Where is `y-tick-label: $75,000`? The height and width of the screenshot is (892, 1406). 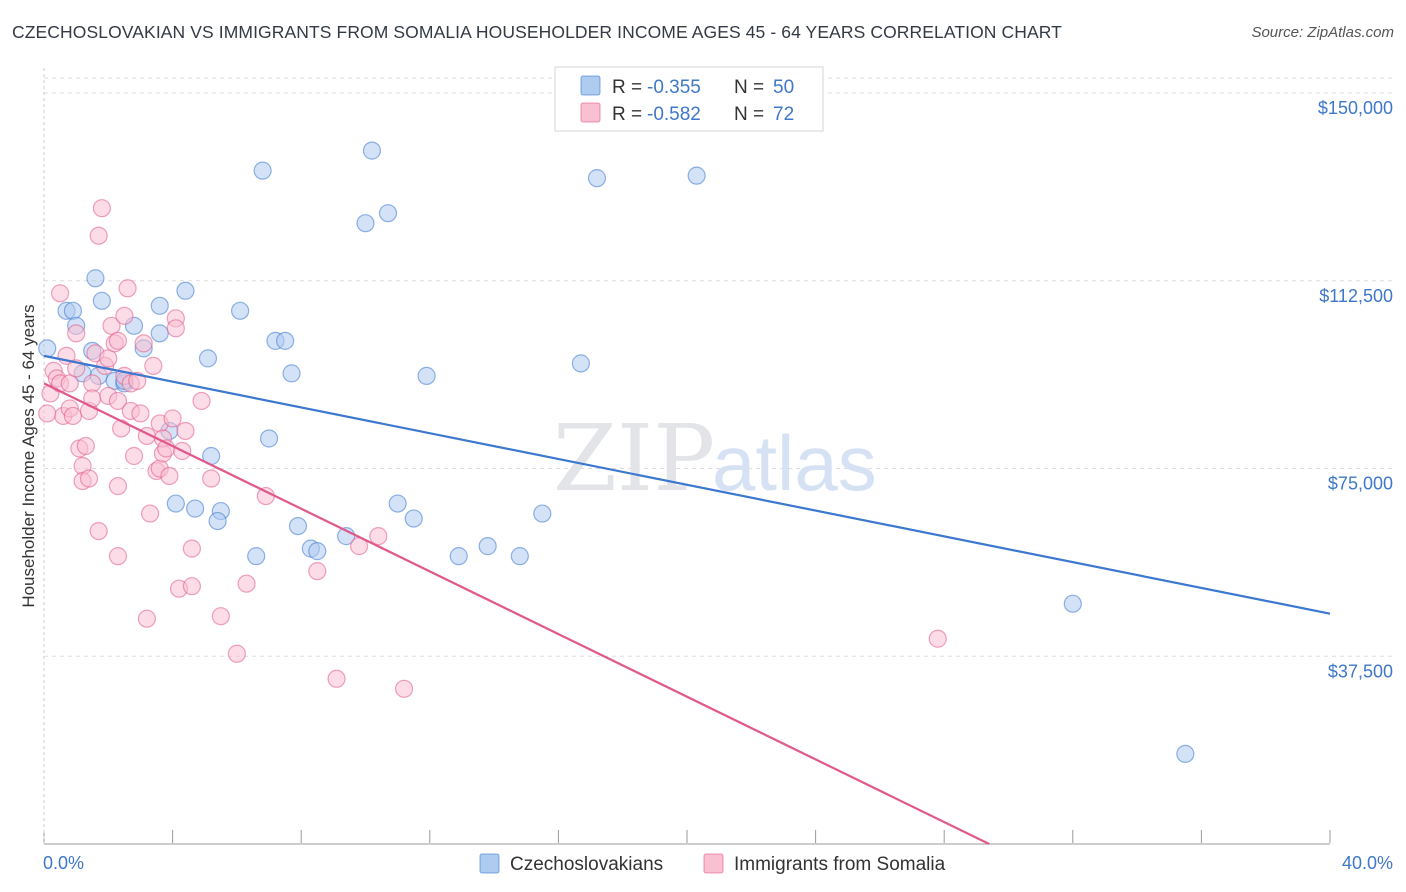
y-tick-label: $75,000 is located at coordinates (1360, 484).